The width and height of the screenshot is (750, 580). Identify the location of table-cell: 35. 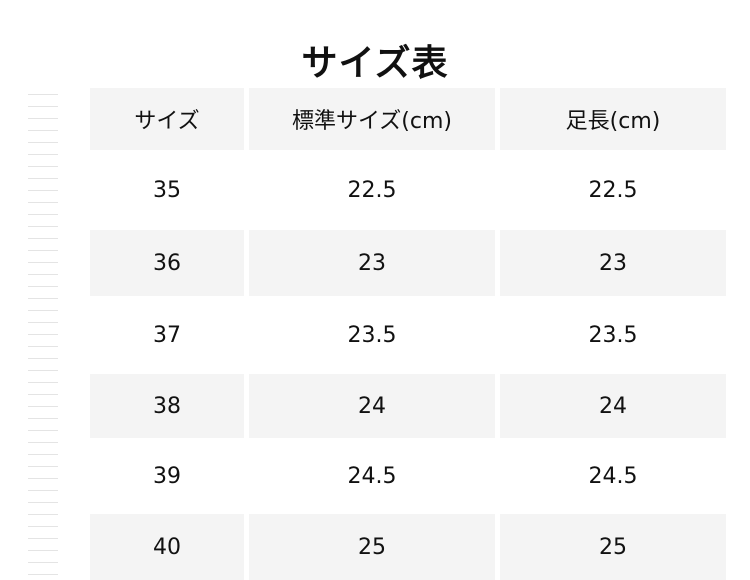
(167, 190).